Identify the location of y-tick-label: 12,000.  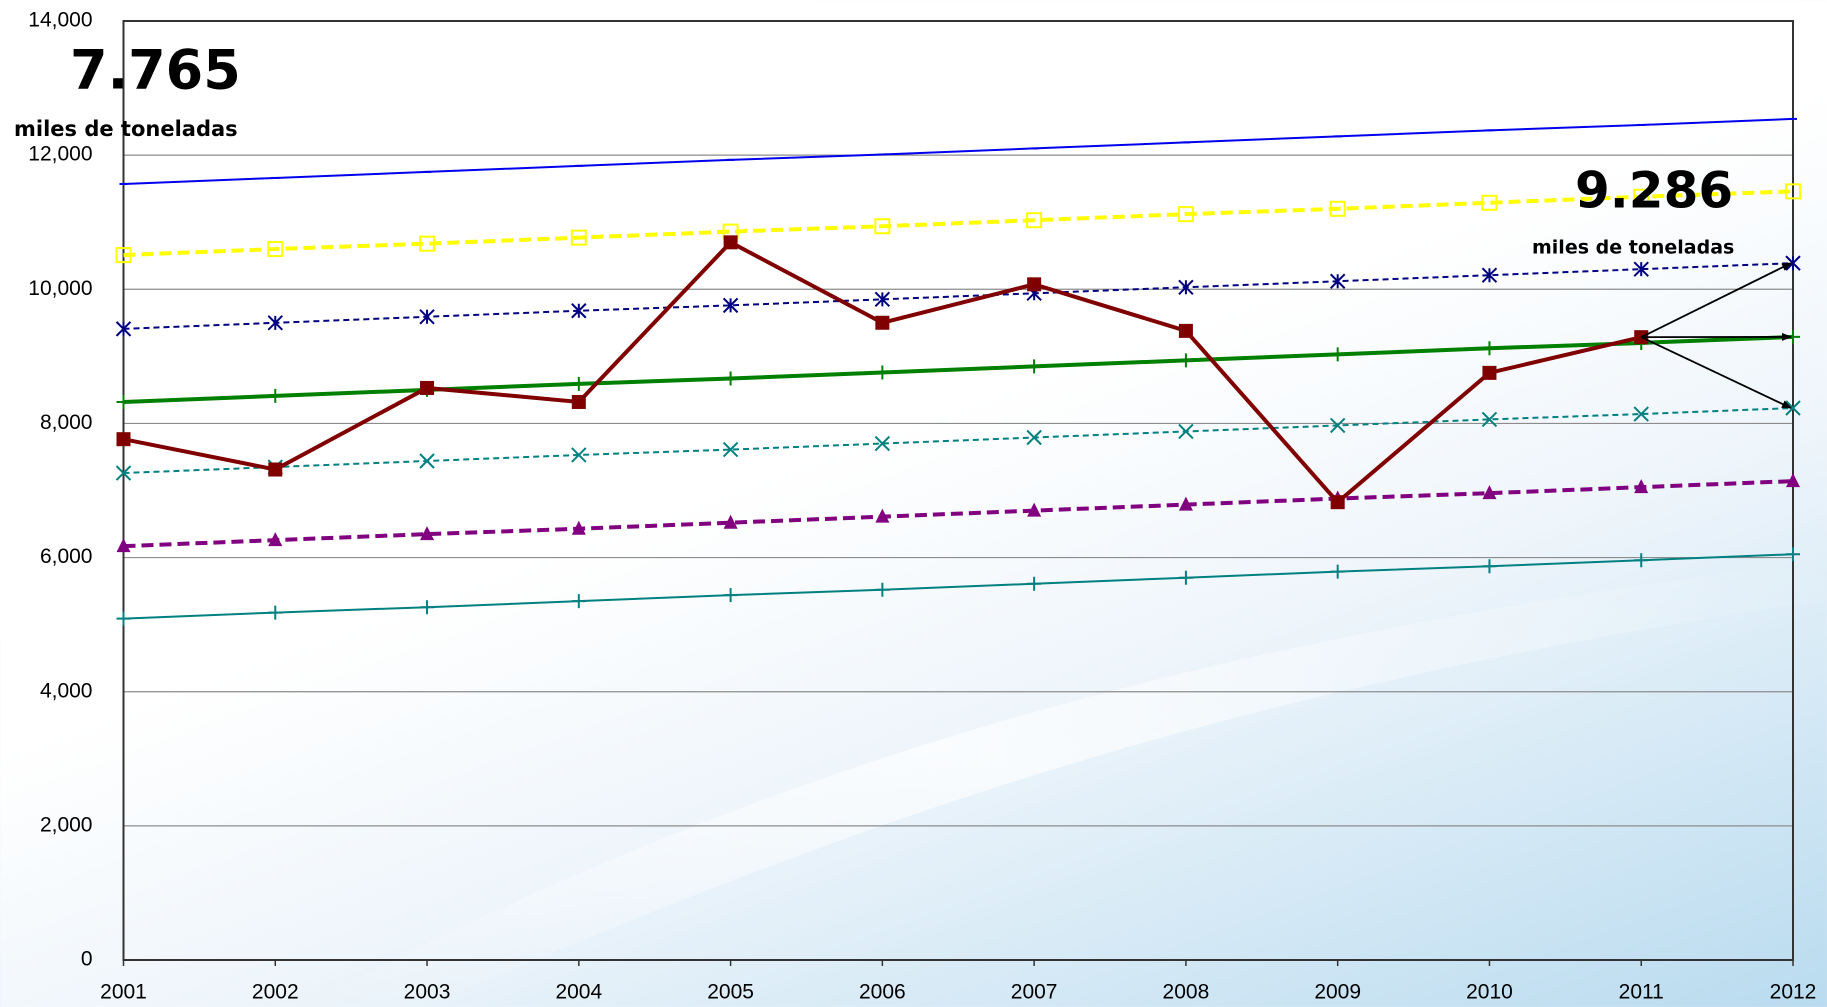
(60, 154).